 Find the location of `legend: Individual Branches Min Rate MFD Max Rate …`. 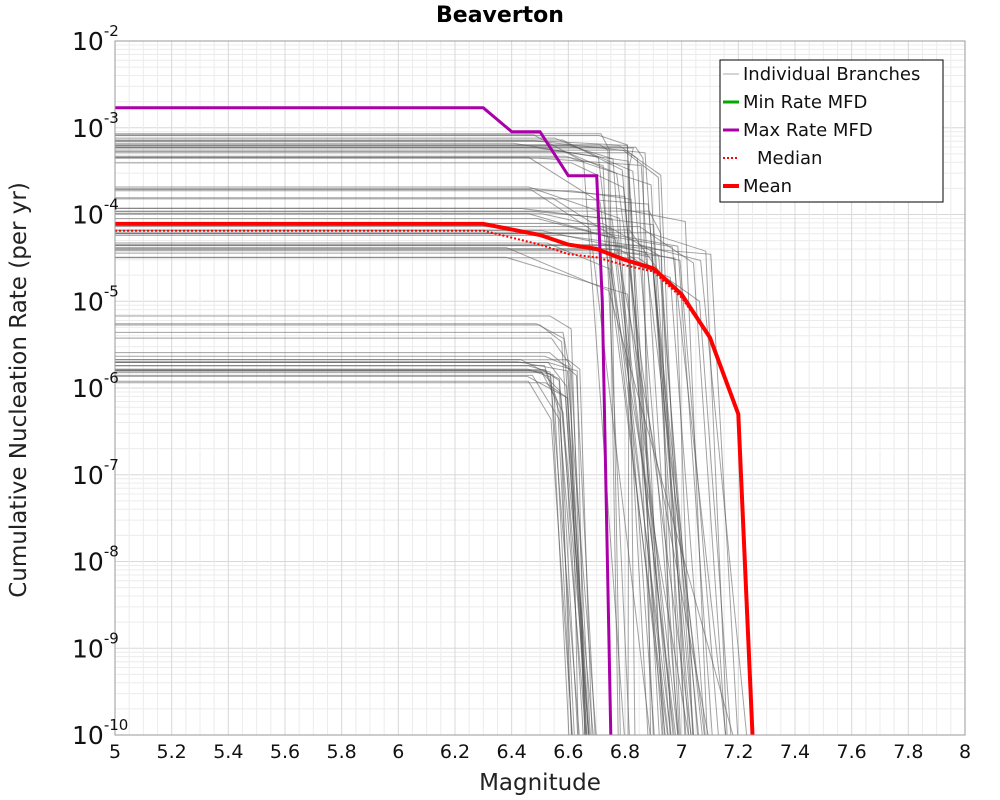

legend: Individual Branches Min Rate MFD Max Rate … is located at coordinates (831, 131).